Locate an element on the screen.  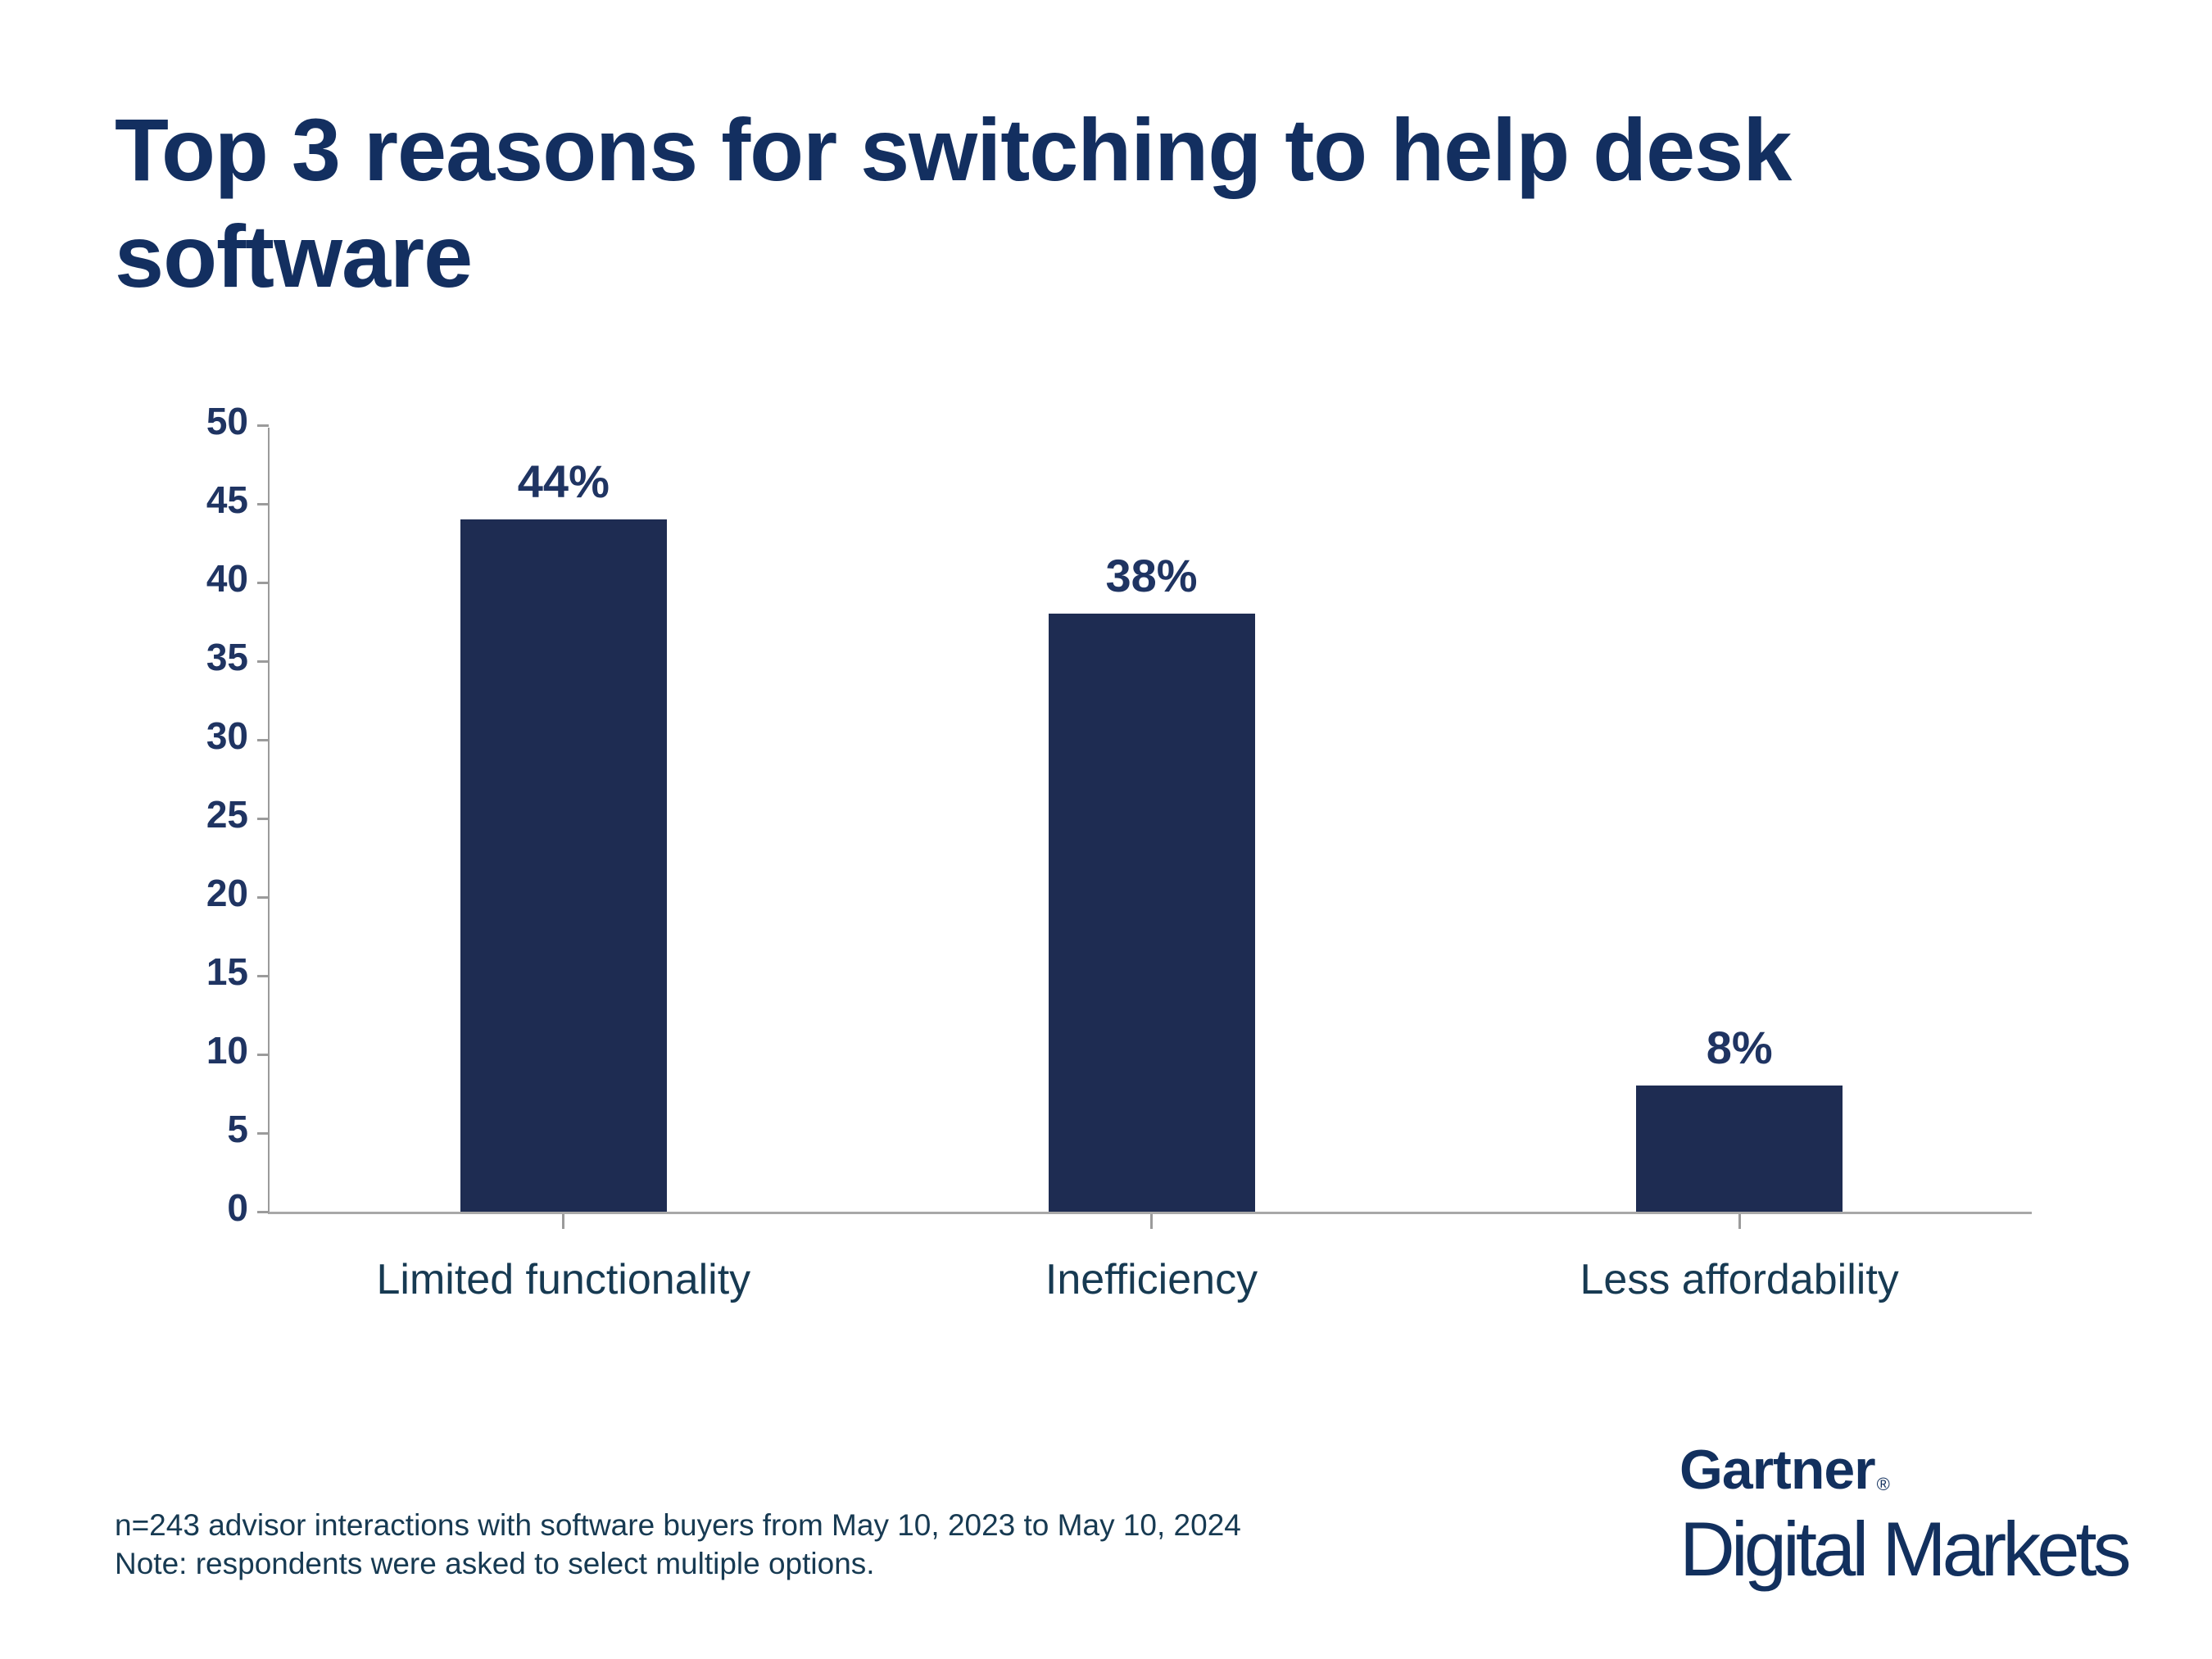
digital-markets-wordmark: Digital Markets is located at coordinates (1905, 1549).